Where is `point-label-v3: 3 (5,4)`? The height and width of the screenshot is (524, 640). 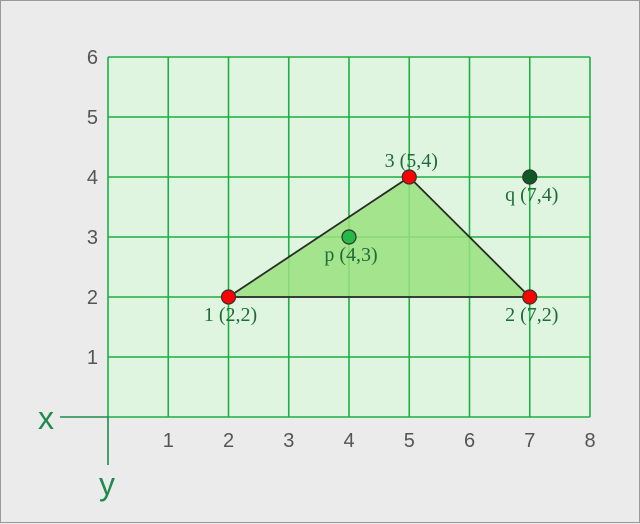 point-label-v3: 3 (5,4) is located at coordinates (411, 161).